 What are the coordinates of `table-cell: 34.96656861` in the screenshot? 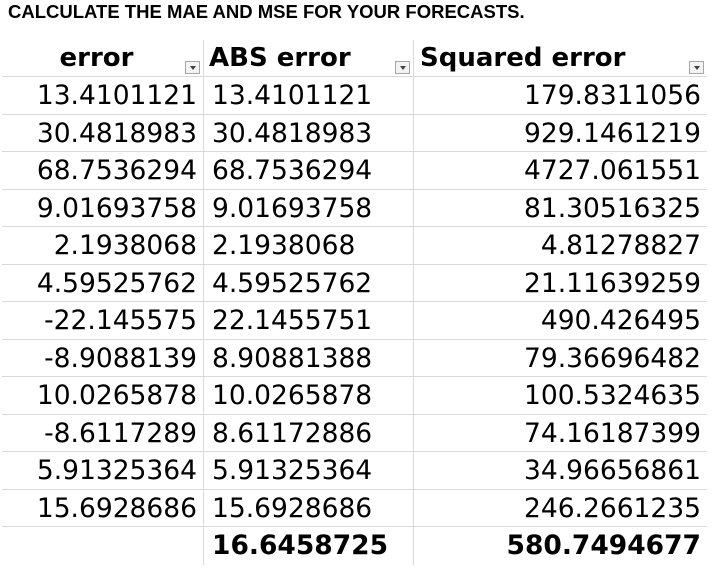 It's located at (560, 470).